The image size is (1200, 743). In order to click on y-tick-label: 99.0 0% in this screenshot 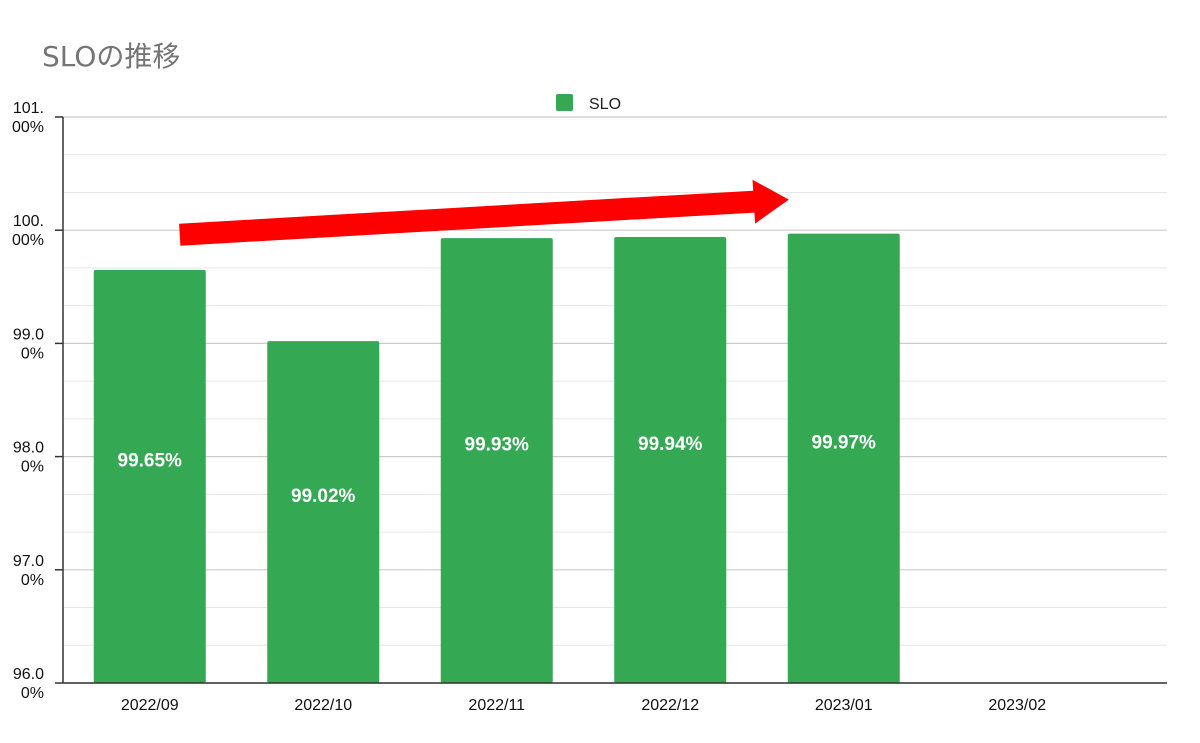, I will do `click(28, 344)`.